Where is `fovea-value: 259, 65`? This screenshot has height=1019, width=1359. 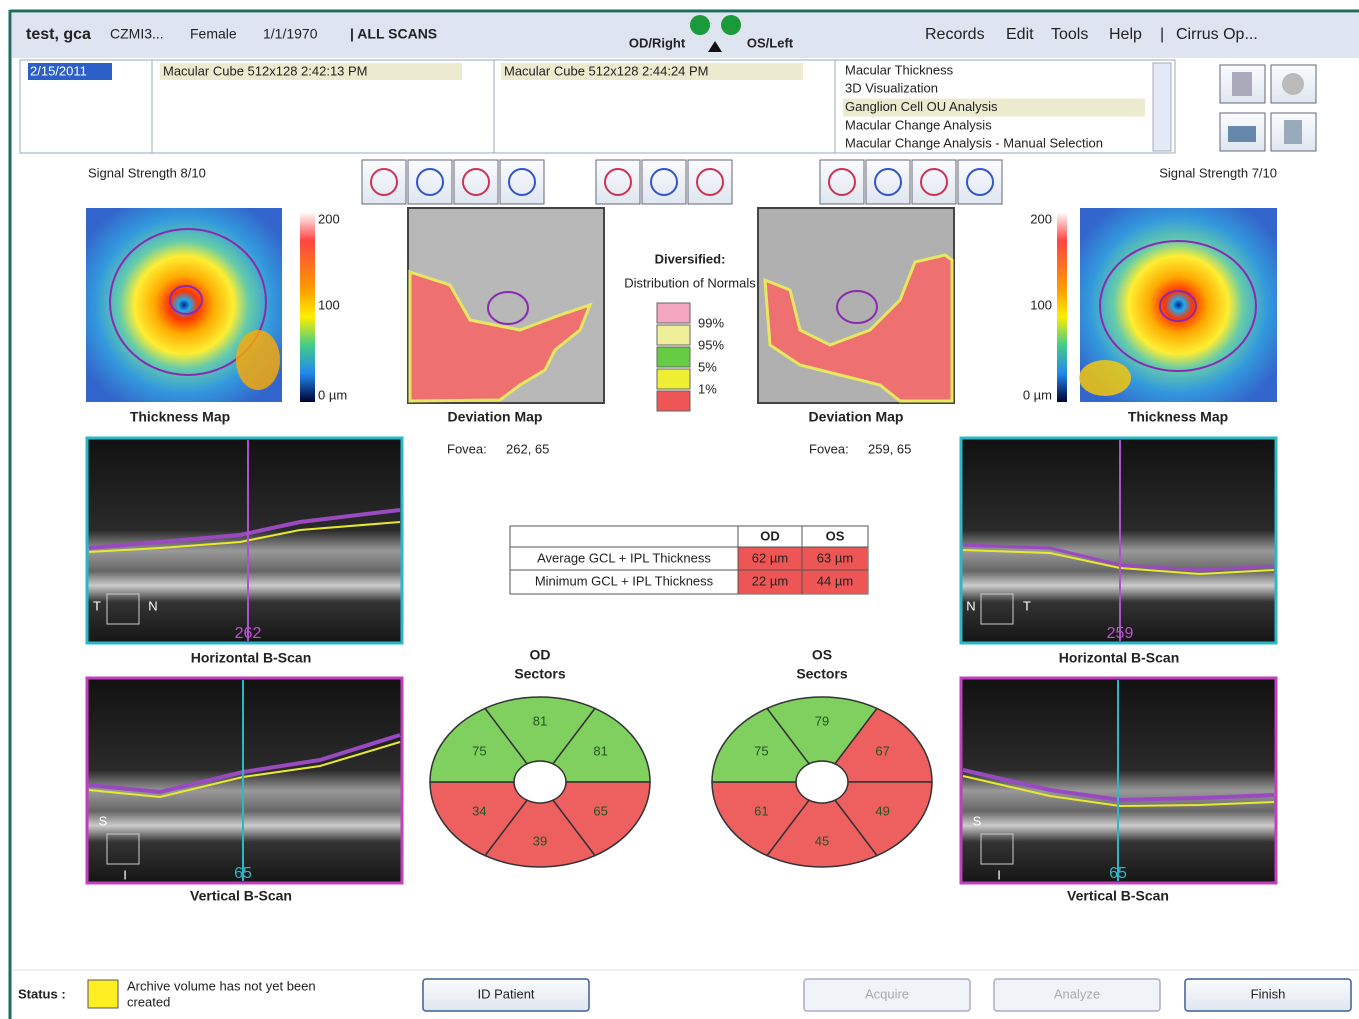
fovea-value: 259, 65 is located at coordinates (889, 448).